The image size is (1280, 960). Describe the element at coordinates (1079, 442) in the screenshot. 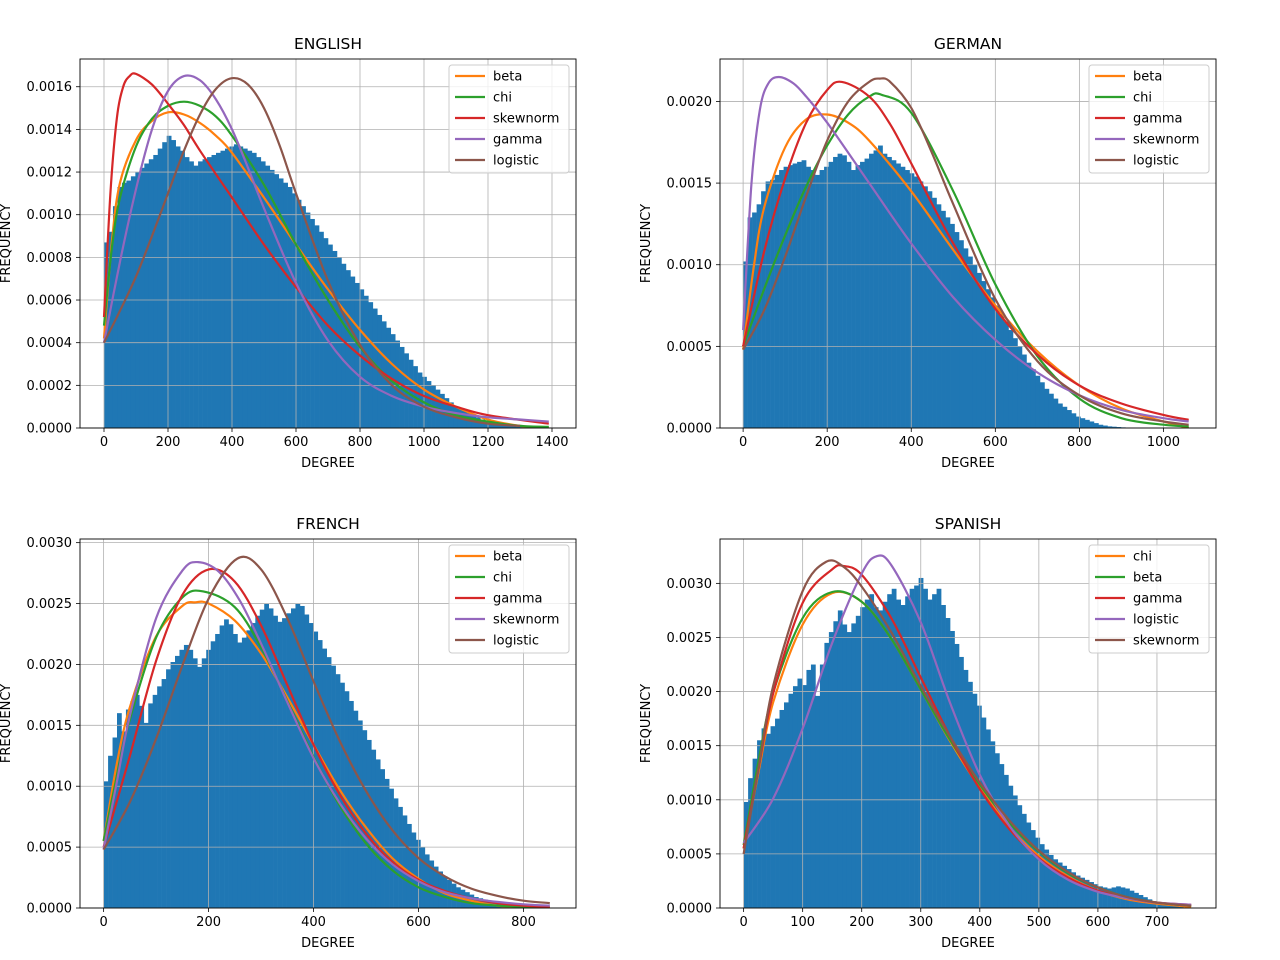

I see `x-tick-label: 800` at that location.